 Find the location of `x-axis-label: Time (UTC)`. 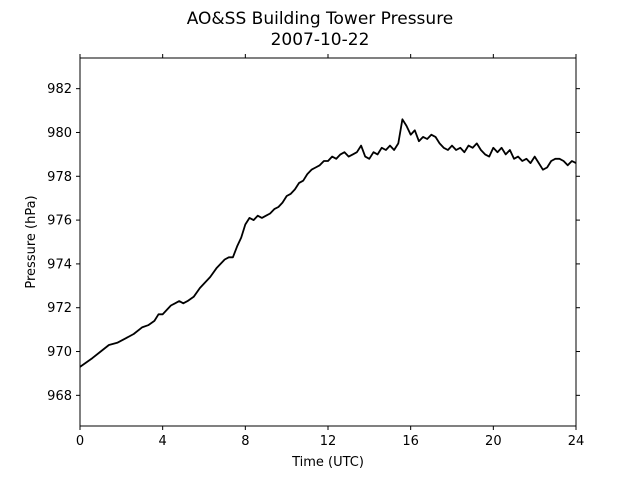

x-axis-label: Time (UTC) is located at coordinates (327, 462).